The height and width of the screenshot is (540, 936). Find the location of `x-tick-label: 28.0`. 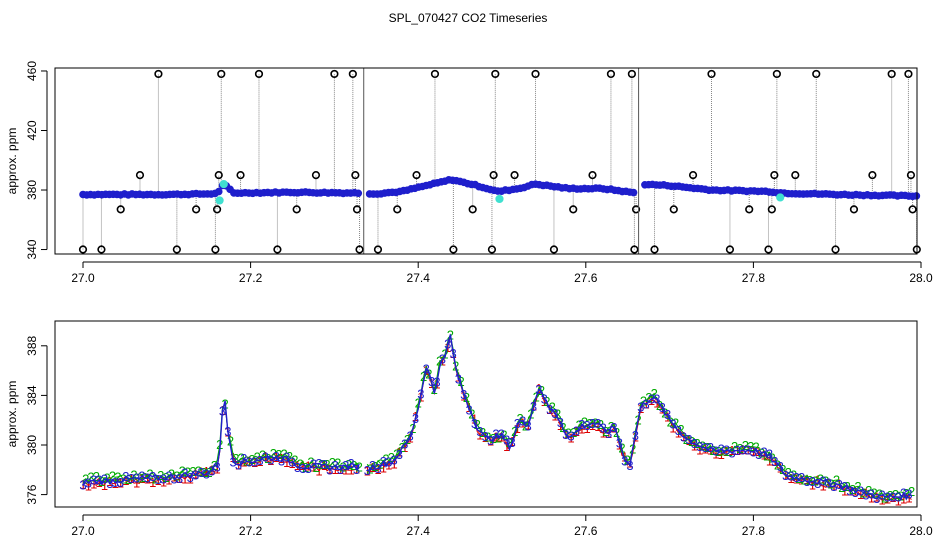

x-tick-label: 28.0 is located at coordinates (921, 278).